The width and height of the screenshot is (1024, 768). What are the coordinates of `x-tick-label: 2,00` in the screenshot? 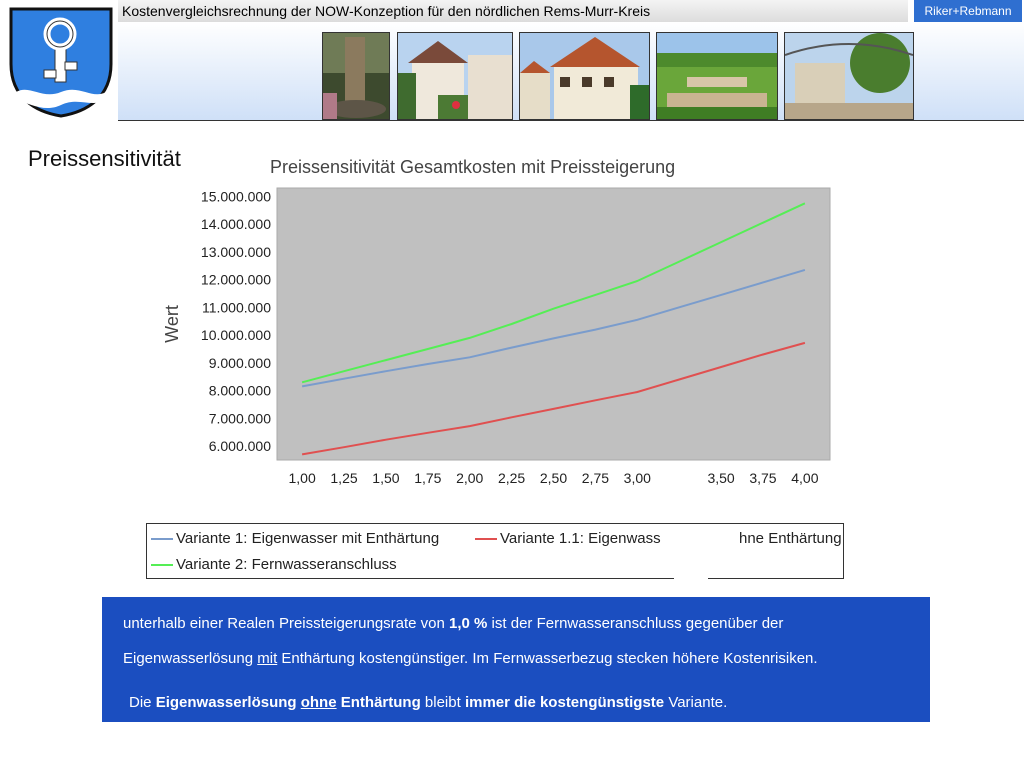 It's located at (469, 478).